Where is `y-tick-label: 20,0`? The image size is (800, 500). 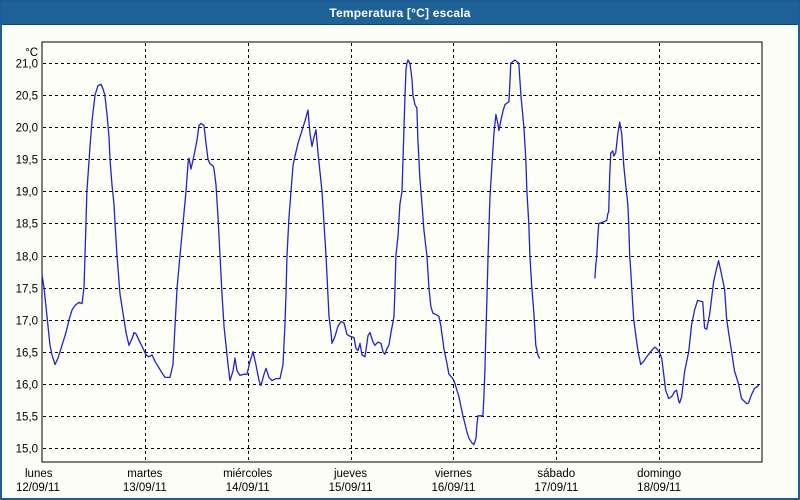
y-tick-label: 20,0 is located at coordinates (27, 129).